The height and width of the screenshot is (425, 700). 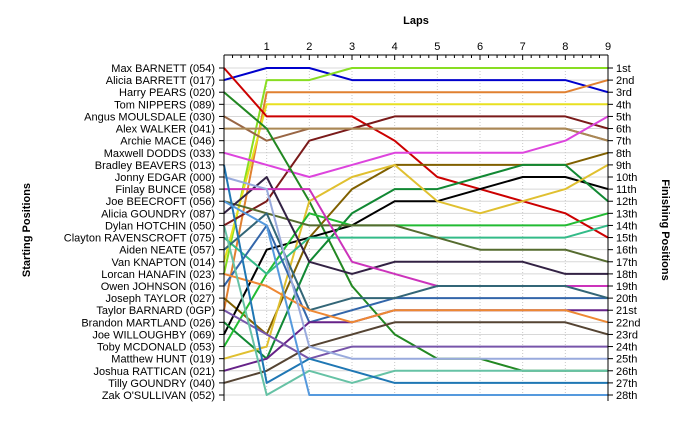 What do you see at coordinates (352, 47) in the screenshot?
I see `x-tick-label: 3` at bounding box center [352, 47].